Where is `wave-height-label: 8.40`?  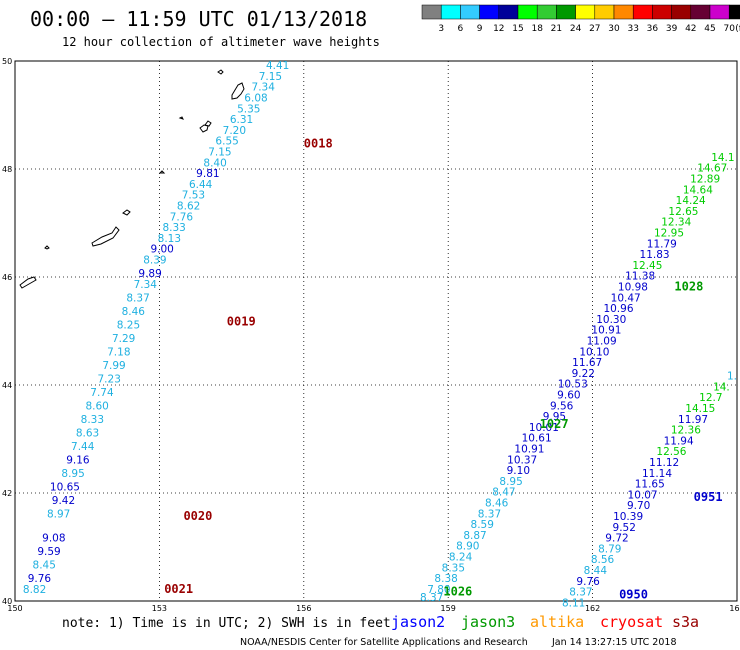
wave-height-label: 8.40 is located at coordinates (214, 163).